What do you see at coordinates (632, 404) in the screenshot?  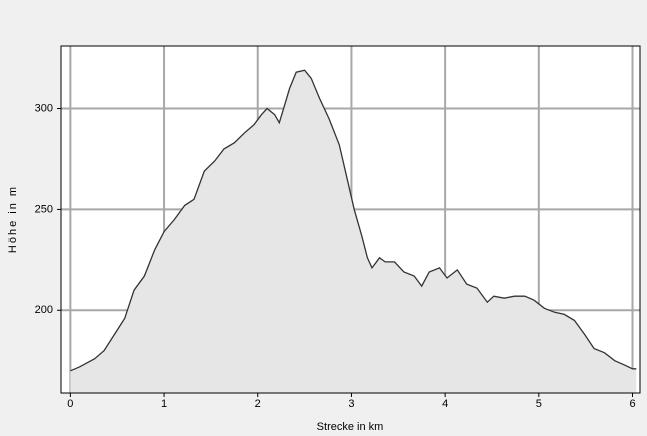 I see `x-tick-label: 6` at bounding box center [632, 404].